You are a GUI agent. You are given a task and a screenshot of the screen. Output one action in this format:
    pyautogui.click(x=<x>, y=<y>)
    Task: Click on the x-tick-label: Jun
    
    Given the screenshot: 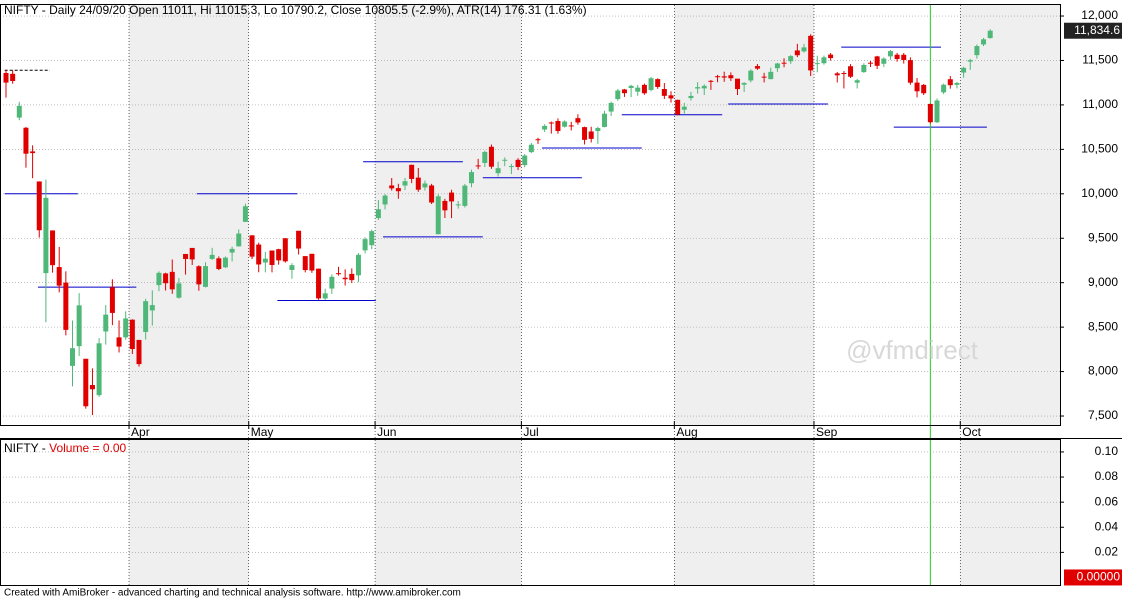 What is the action you would take?
    pyautogui.click(x=386, y=432)
    